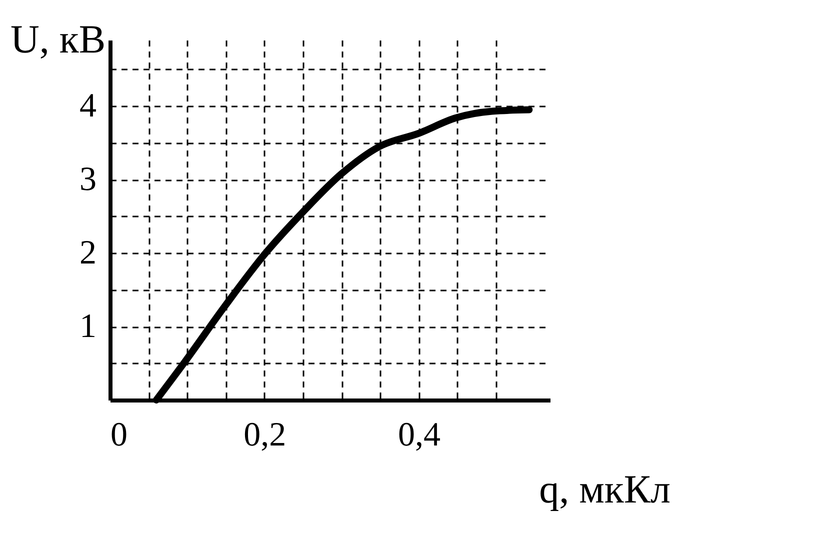 This screenshot has height=553, width=817. Describe the element at coordinates (265, 435) in the screenshot. I see `x-tick-label: 0,2` at that location.